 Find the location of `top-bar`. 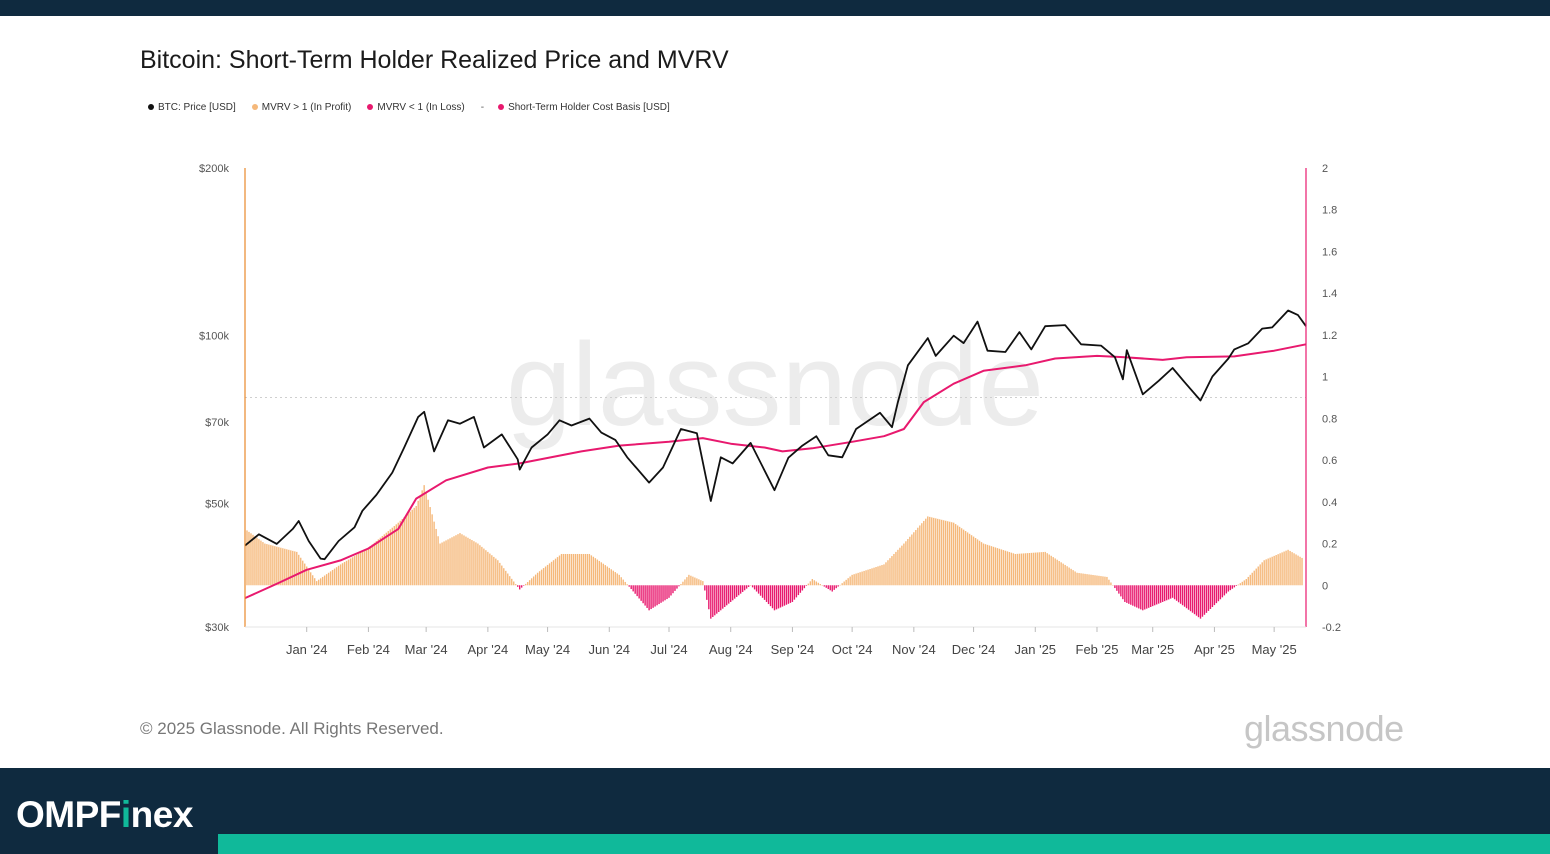

top-bar is located at coordinates (775, 8).